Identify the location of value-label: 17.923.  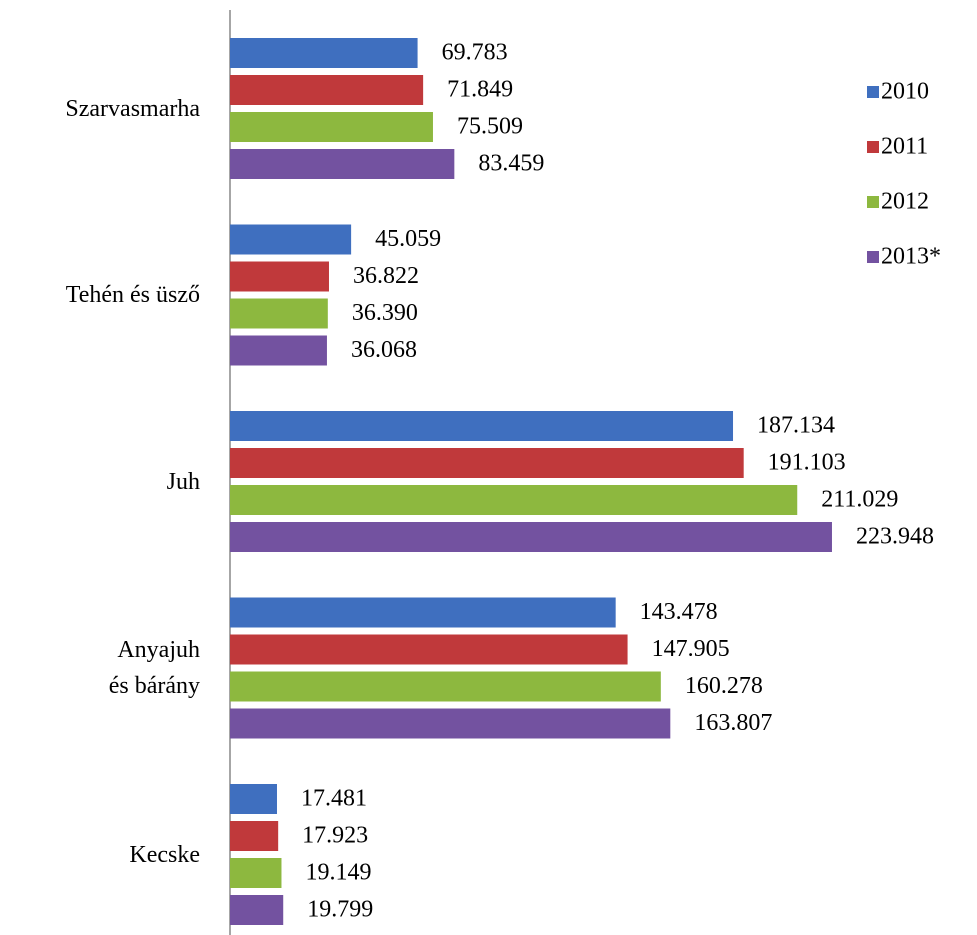
(335, 836).